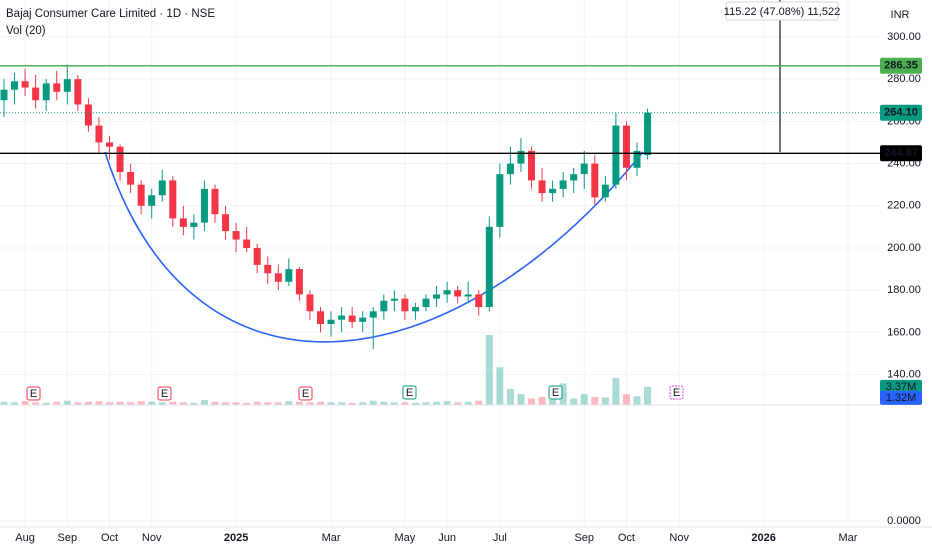  What do you see at coordinates (904, 332) in the screenshot?
I see `y-tick-label: 160.00` at bounding box center [904, 332].